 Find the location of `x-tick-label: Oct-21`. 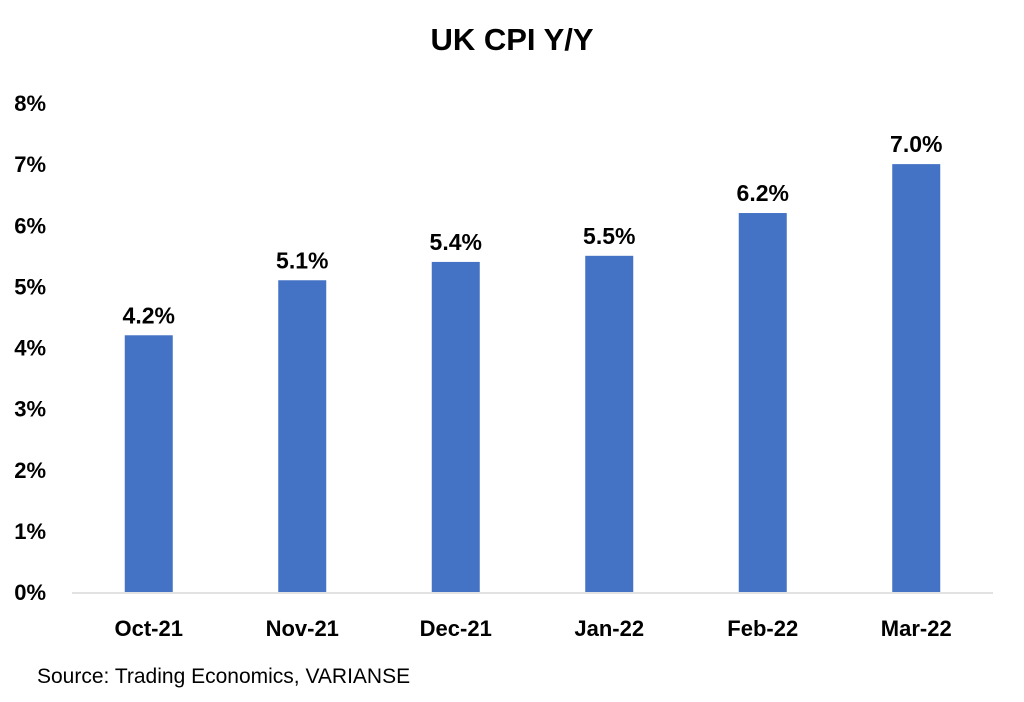

x-tick-label: Oct-21 is located at coordinates (149, 628).